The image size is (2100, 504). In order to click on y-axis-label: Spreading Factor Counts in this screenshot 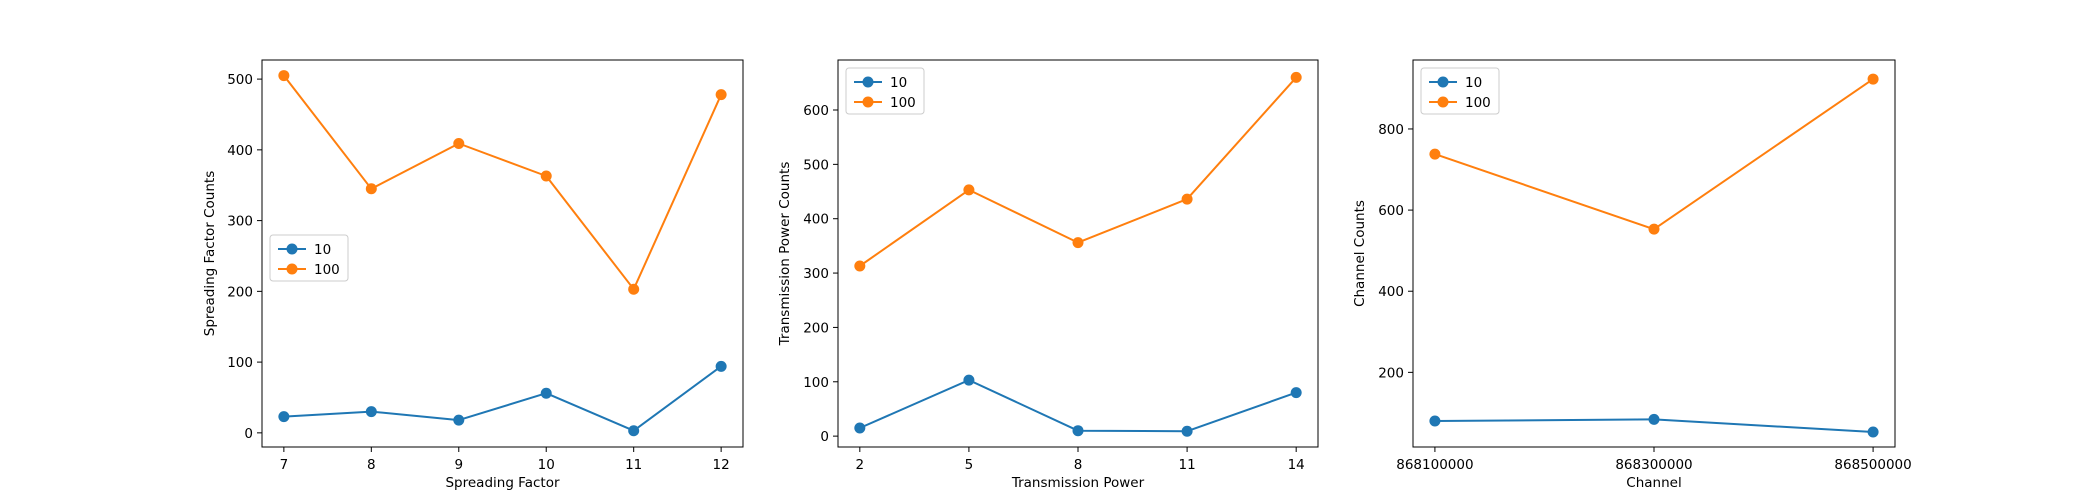, I will do `click(210, 253)`.